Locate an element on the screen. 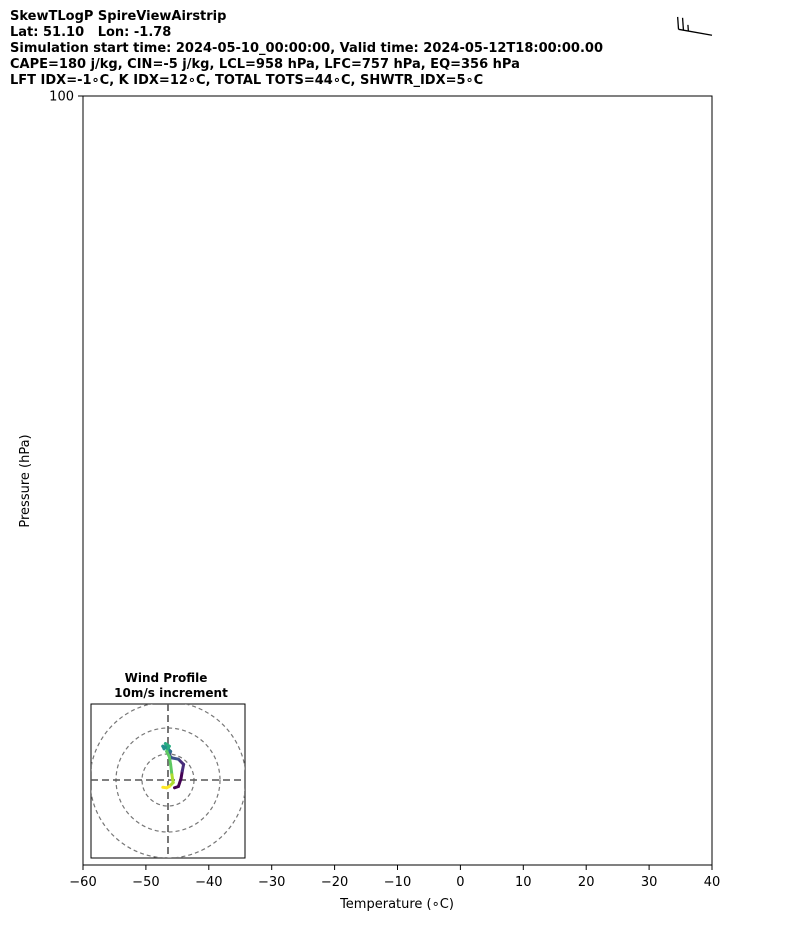 The image size is (794, 937). x-tick-label: −50 is located at coordinates (145, 882).